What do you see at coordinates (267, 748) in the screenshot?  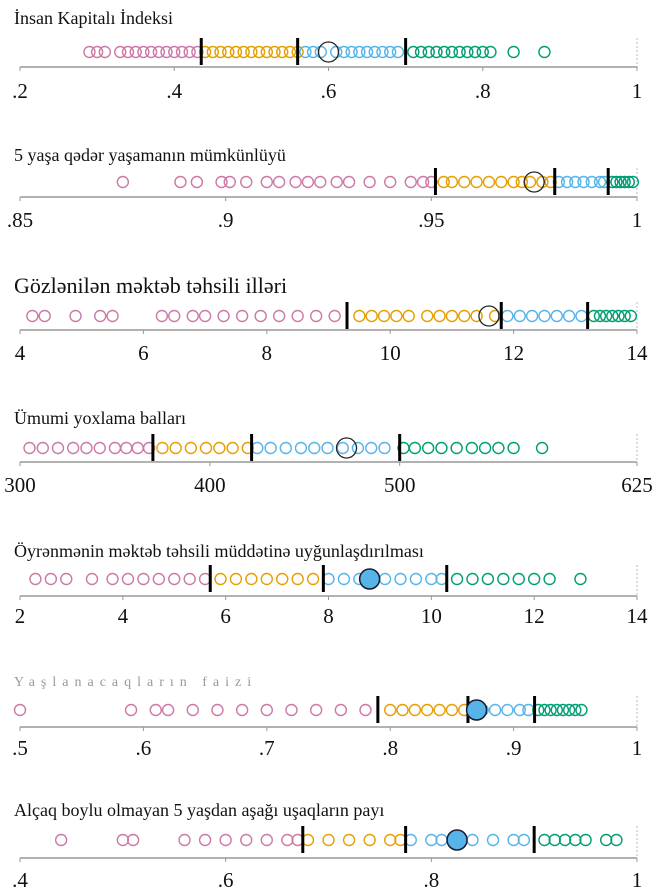 I see `x-tick-label: .7` at bounding box center [267, 748].